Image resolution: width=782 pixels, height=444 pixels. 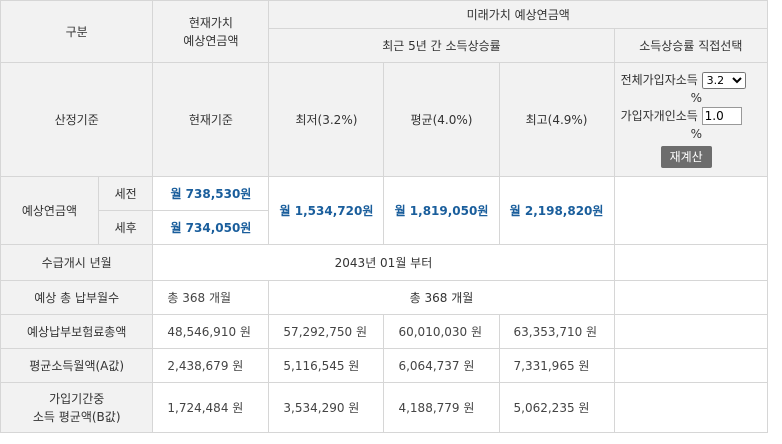 What do you see at coordinates (383, 262) in the screenshot?
I see `start-date-value: 2043년 01월 부터` at bounding box center [383, 262].